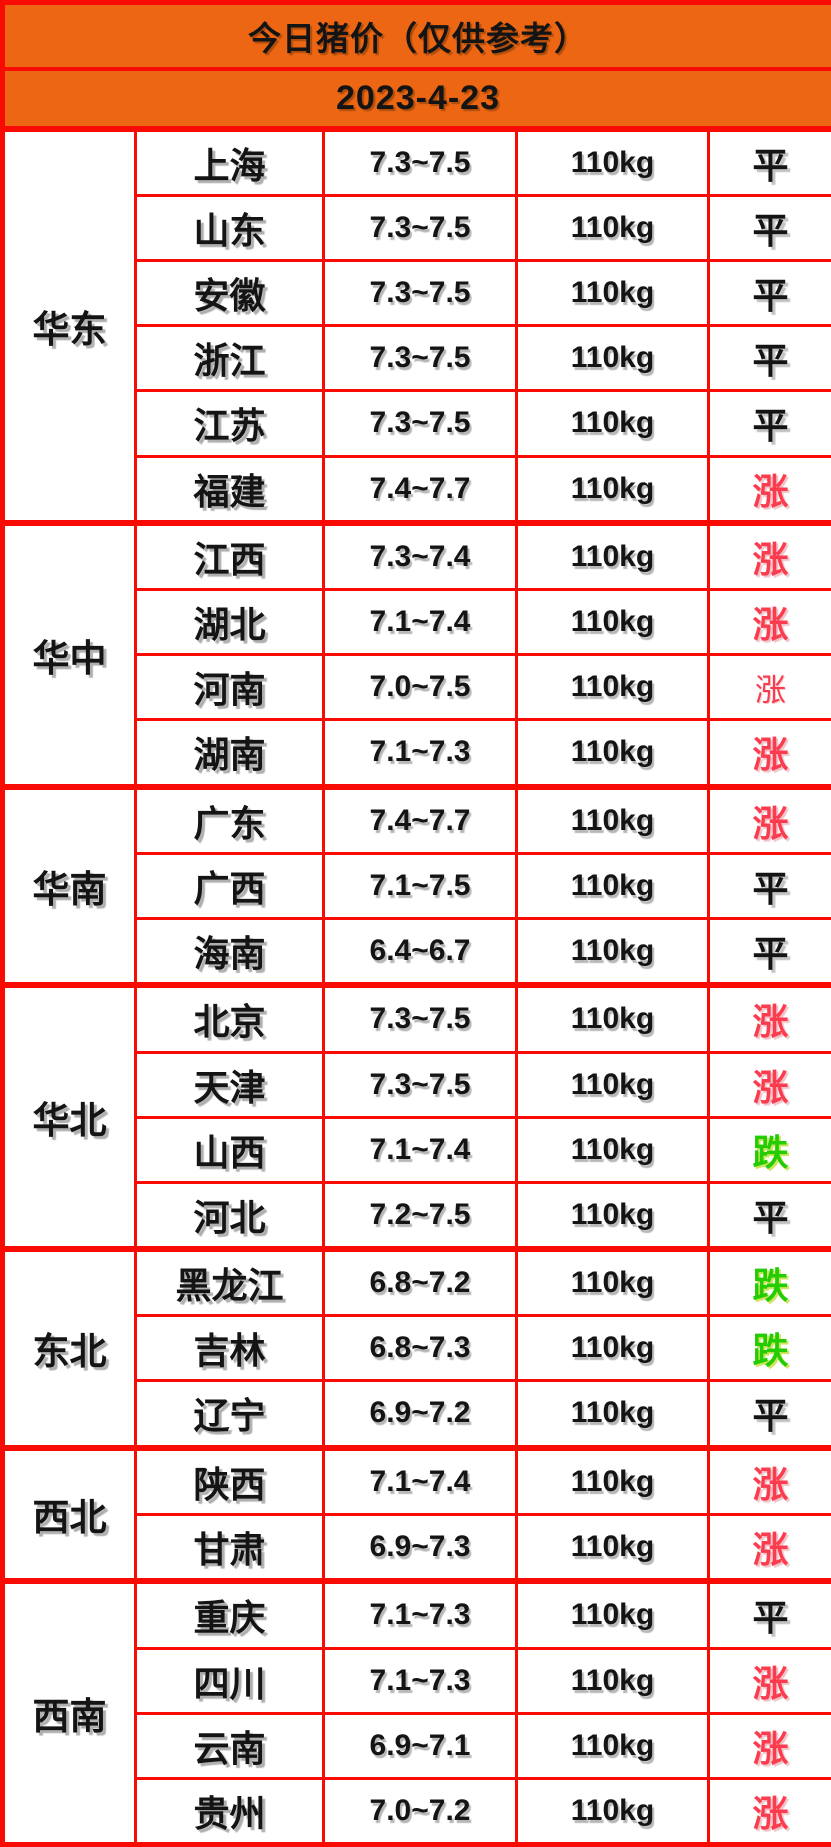 This screenshot has height=1847, width=831. What do you see at coordinates (229, 1614) in the screenshot?
I see `province-cell: 重庆` at bounding box center [229, 1614].